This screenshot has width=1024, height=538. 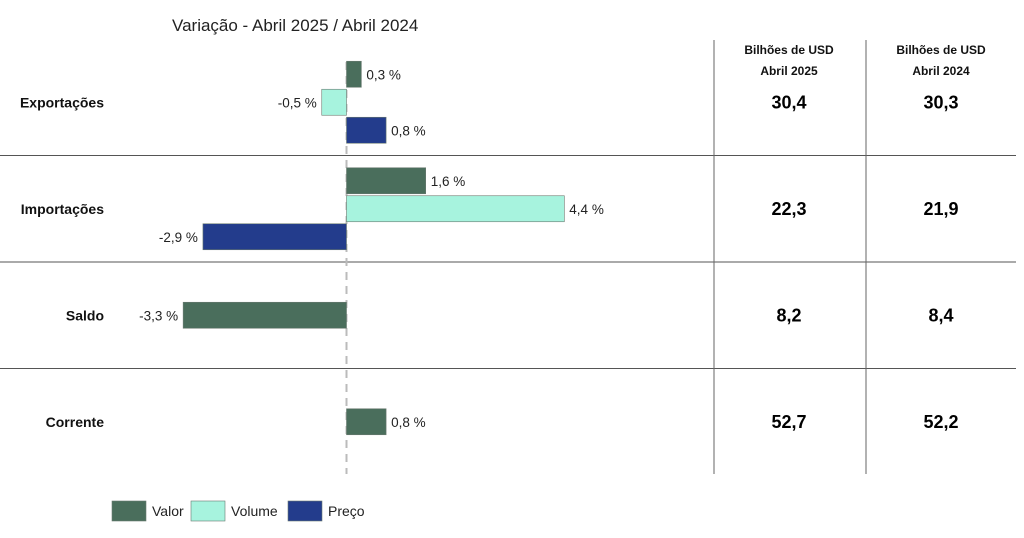 What do you see at coordinates (168, 511) in the screenshot?
I see `legend-label: Valor` at bounding box center [168, 511].